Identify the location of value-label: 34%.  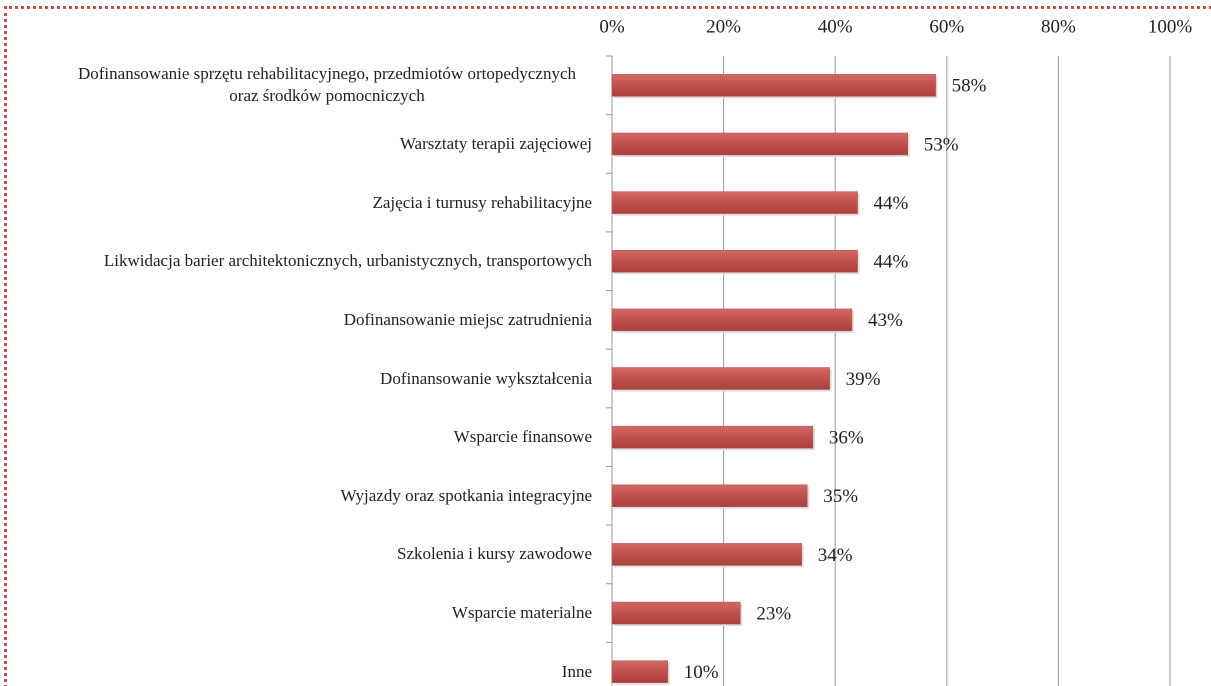
(835, 555).